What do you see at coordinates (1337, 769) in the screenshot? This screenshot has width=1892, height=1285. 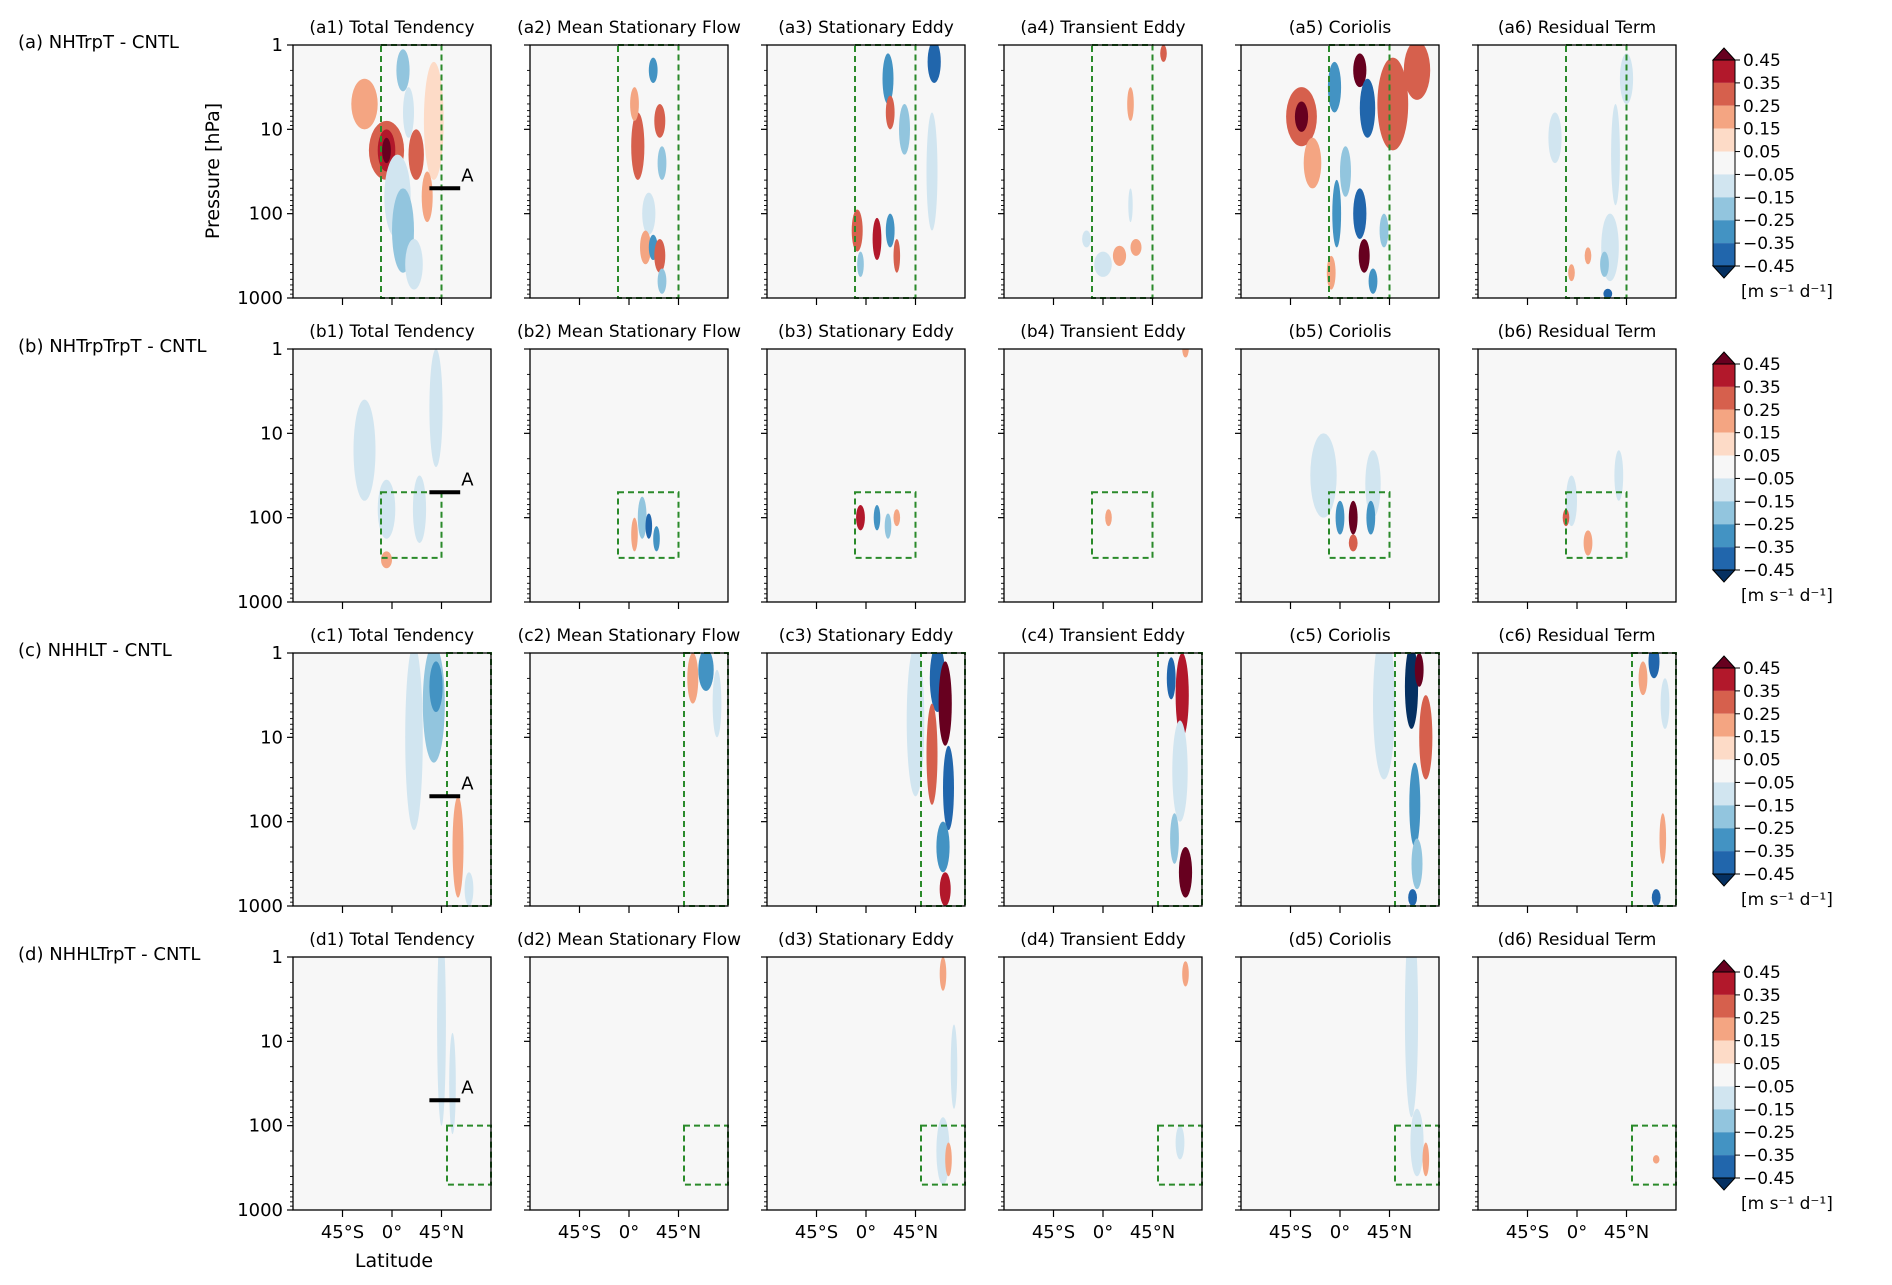 I see `panel: (c5) Coriolis` at bounding box center [1337, 769].